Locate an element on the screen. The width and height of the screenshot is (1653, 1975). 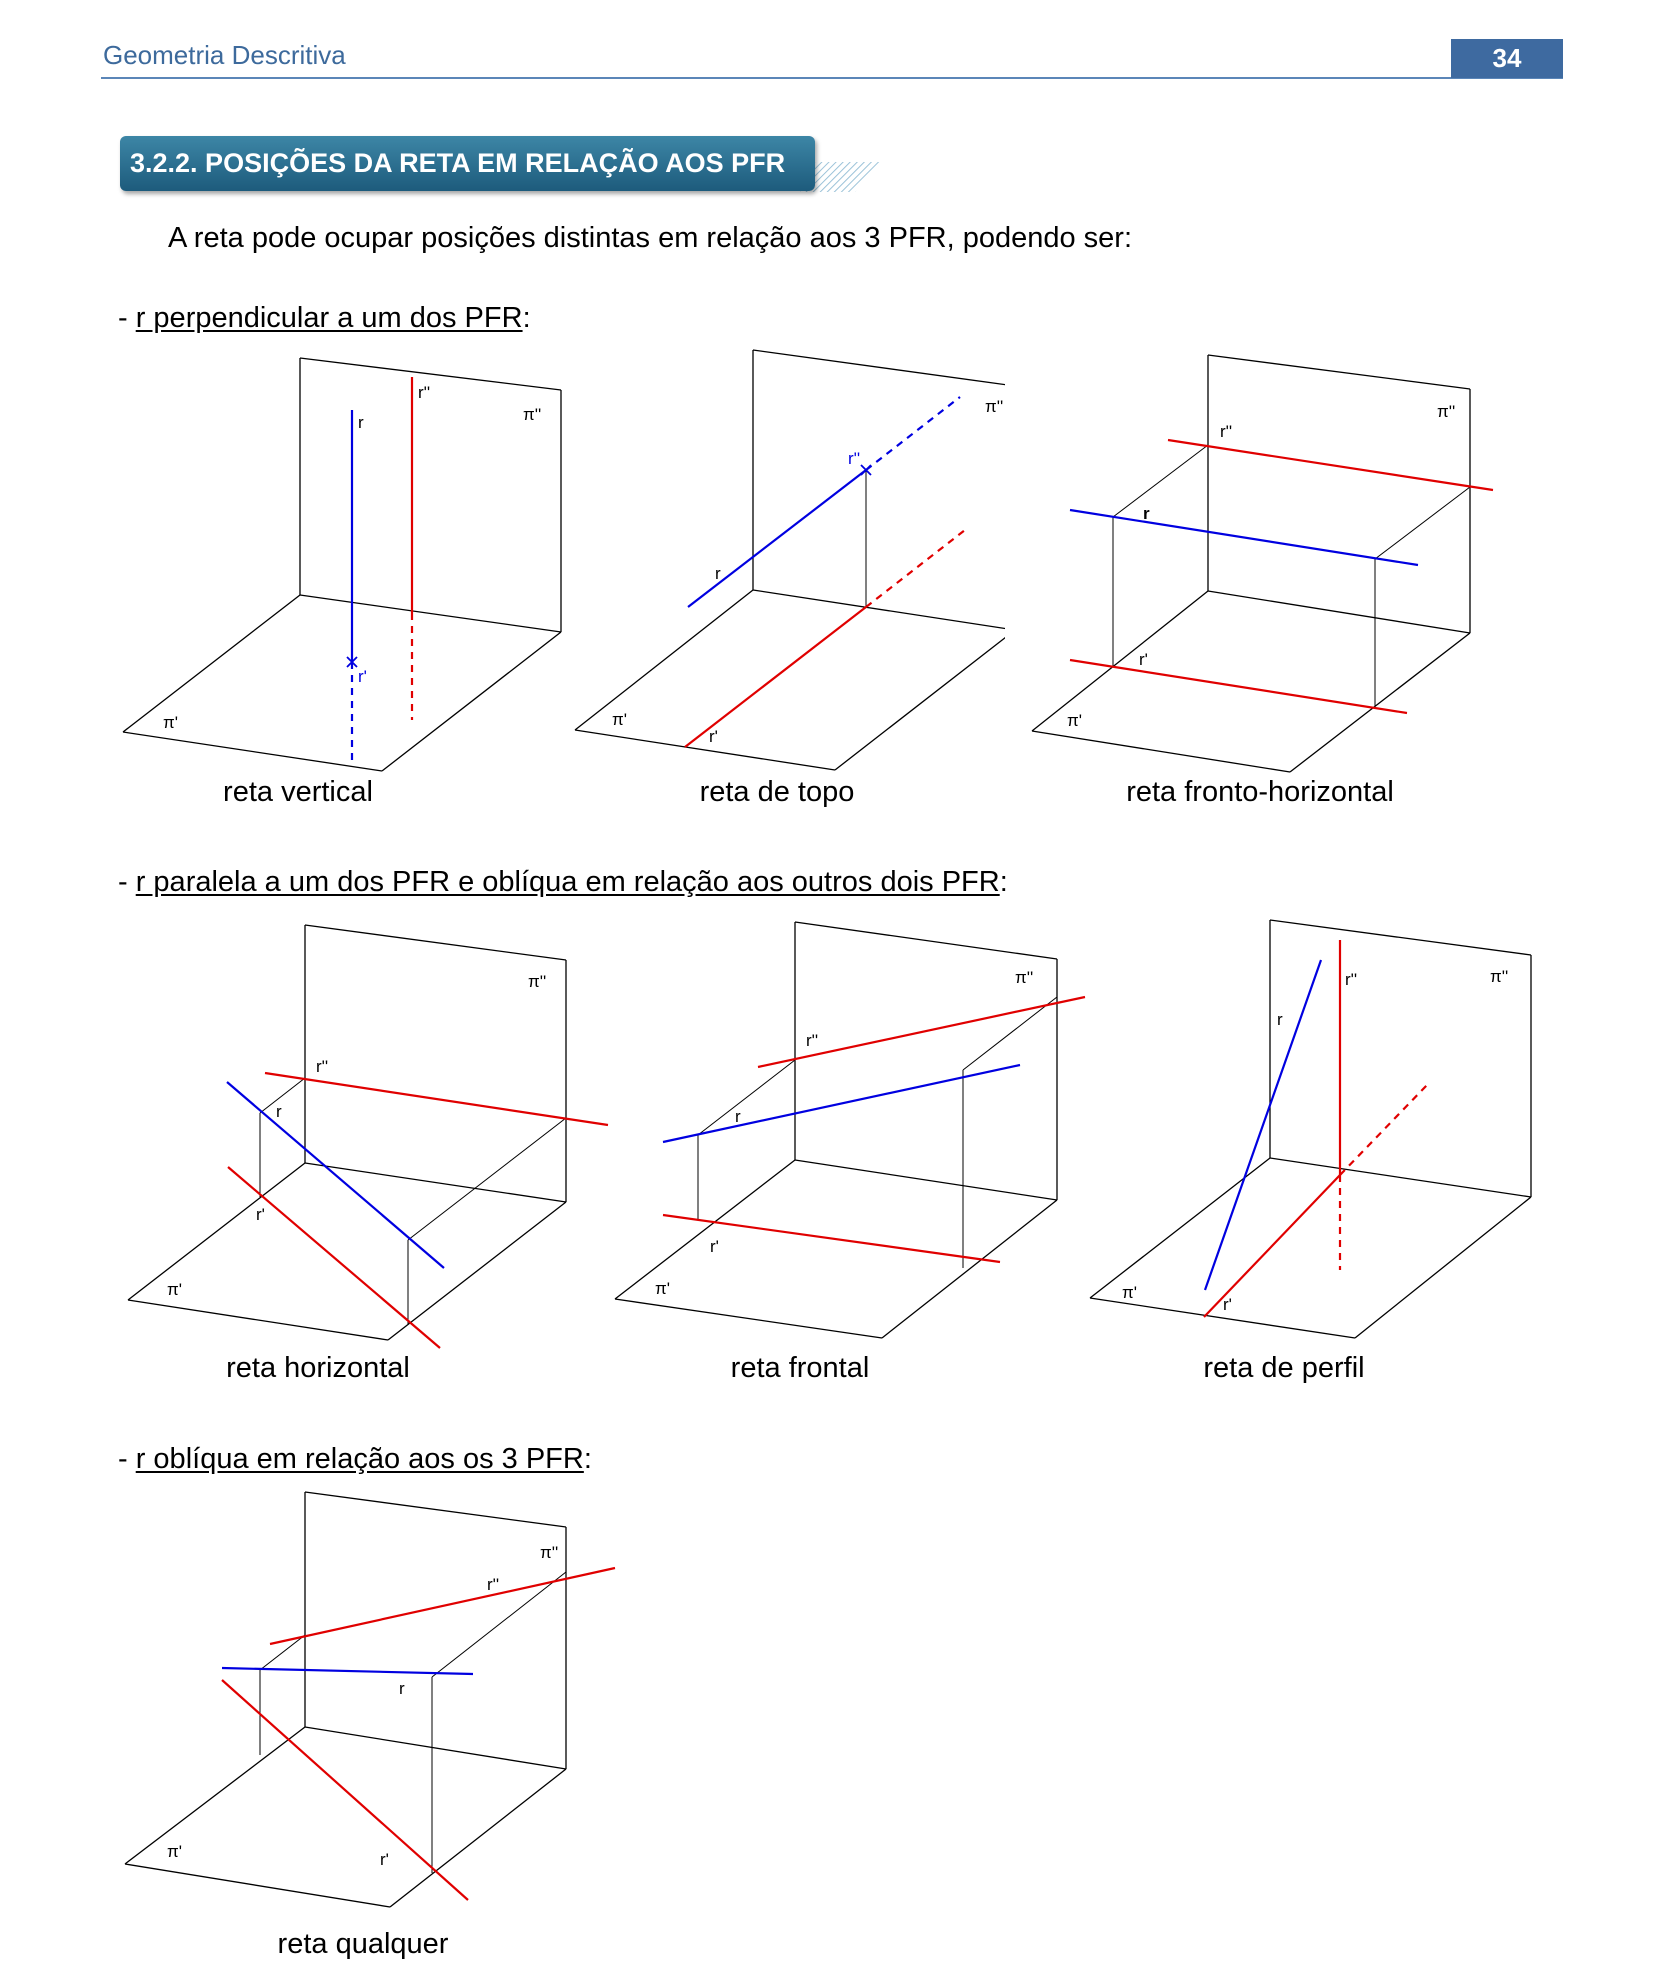
group-heading-perpendicular: - r perpendicular a um dos PFR: is located at coordinates (324, 318).